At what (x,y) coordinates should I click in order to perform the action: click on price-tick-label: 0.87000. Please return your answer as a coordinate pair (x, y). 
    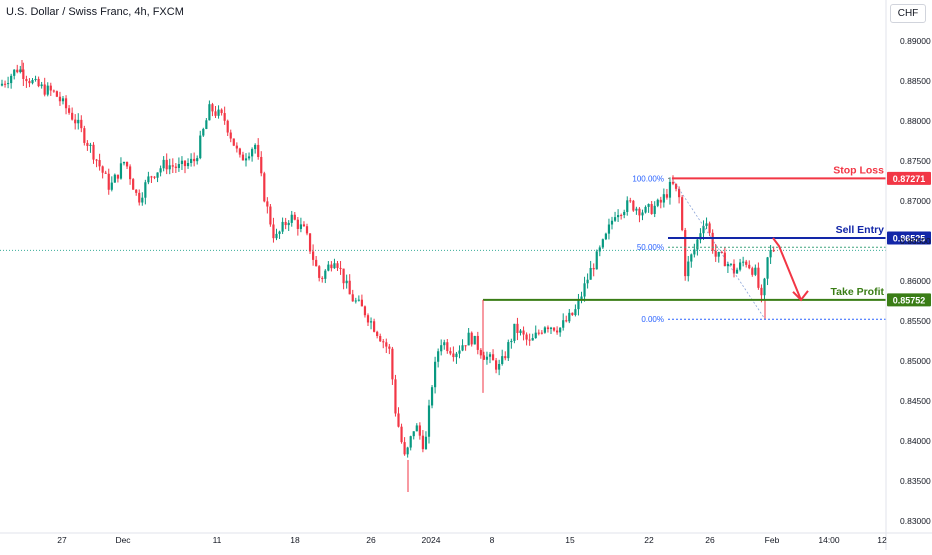
    Looking at the image, I should click on (915, 201).